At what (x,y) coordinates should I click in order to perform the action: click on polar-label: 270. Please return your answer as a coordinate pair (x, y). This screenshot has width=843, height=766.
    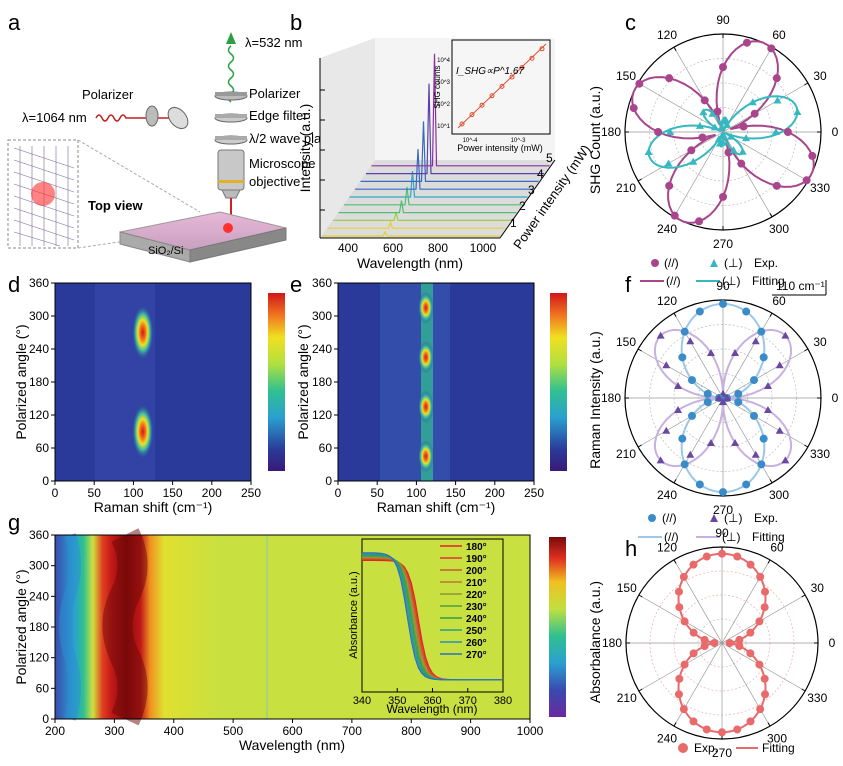
    Looking at the image, I should click on (722, 753).